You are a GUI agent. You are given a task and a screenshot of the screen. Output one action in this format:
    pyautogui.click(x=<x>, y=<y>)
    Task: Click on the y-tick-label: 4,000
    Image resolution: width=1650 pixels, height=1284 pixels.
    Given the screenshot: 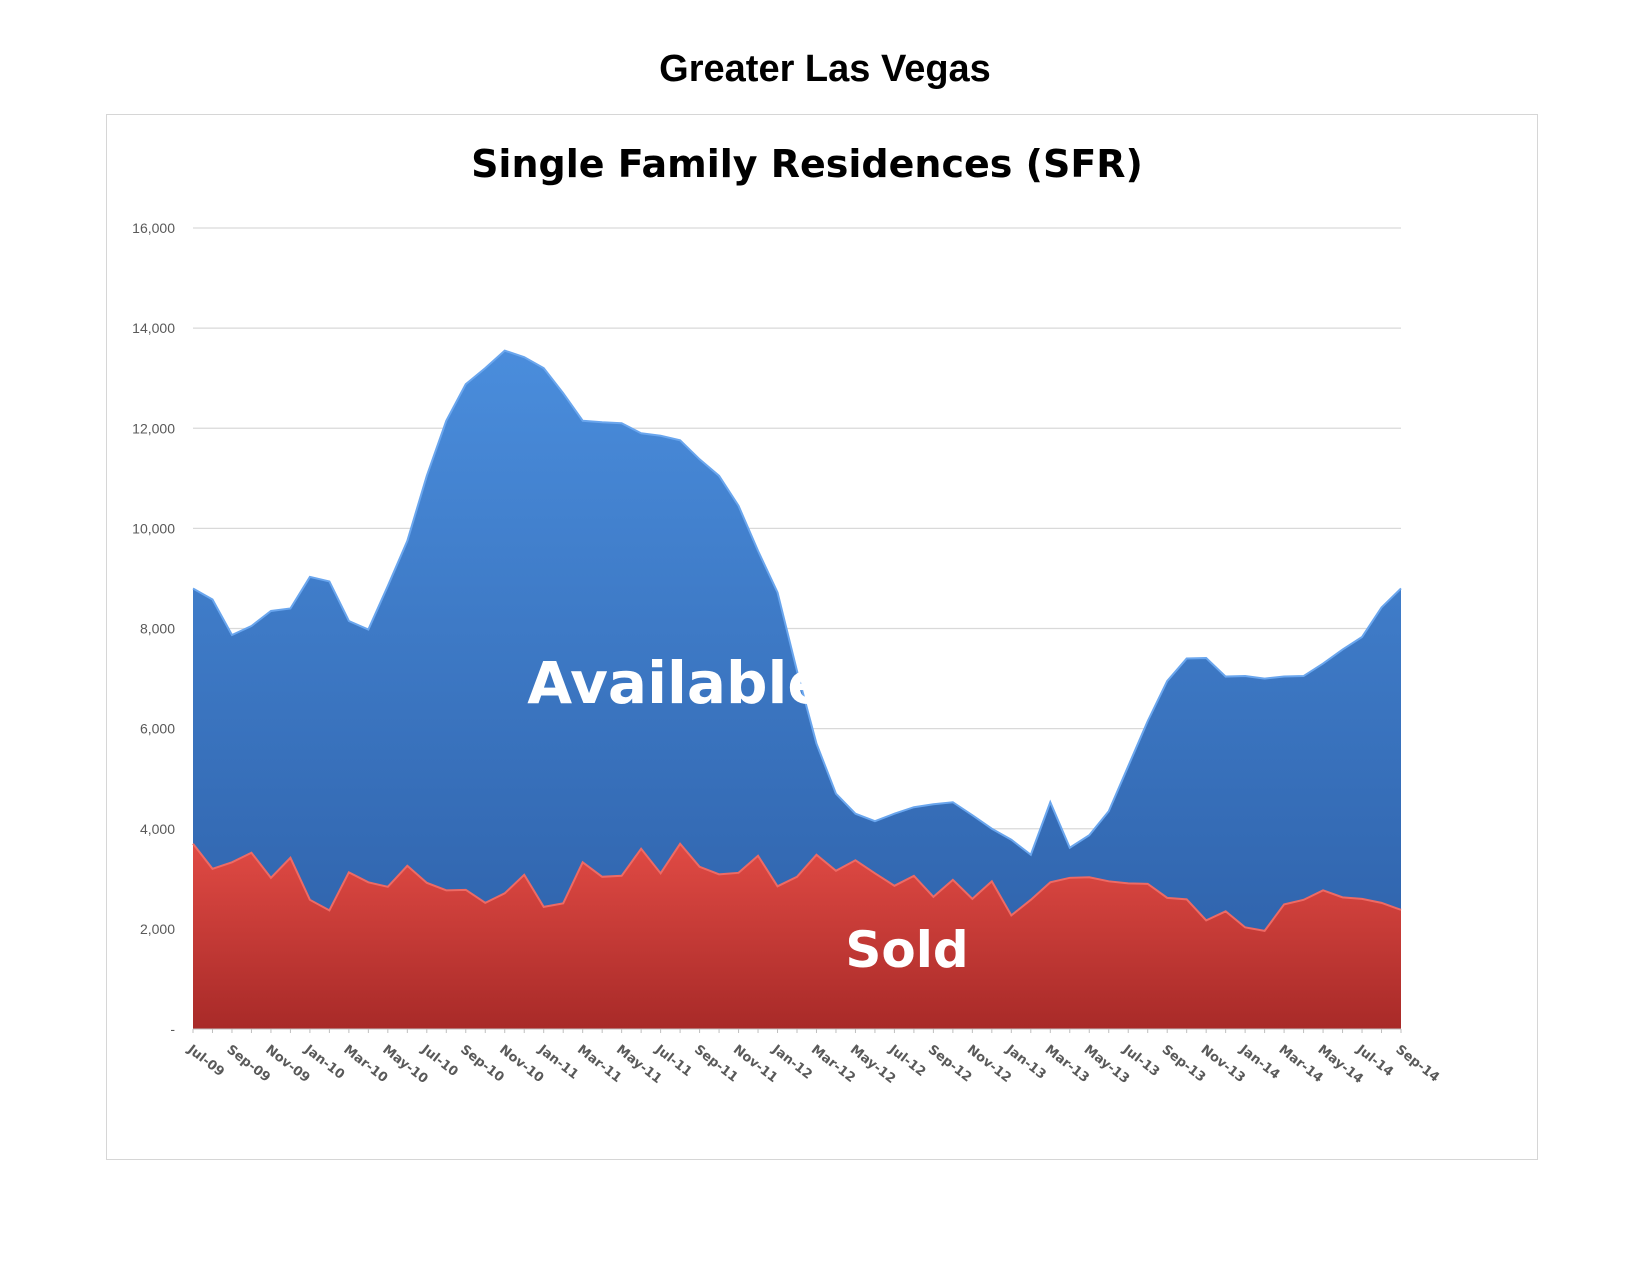 What is the action you would take?
    pyautogui.click(x=157, y=829)
    